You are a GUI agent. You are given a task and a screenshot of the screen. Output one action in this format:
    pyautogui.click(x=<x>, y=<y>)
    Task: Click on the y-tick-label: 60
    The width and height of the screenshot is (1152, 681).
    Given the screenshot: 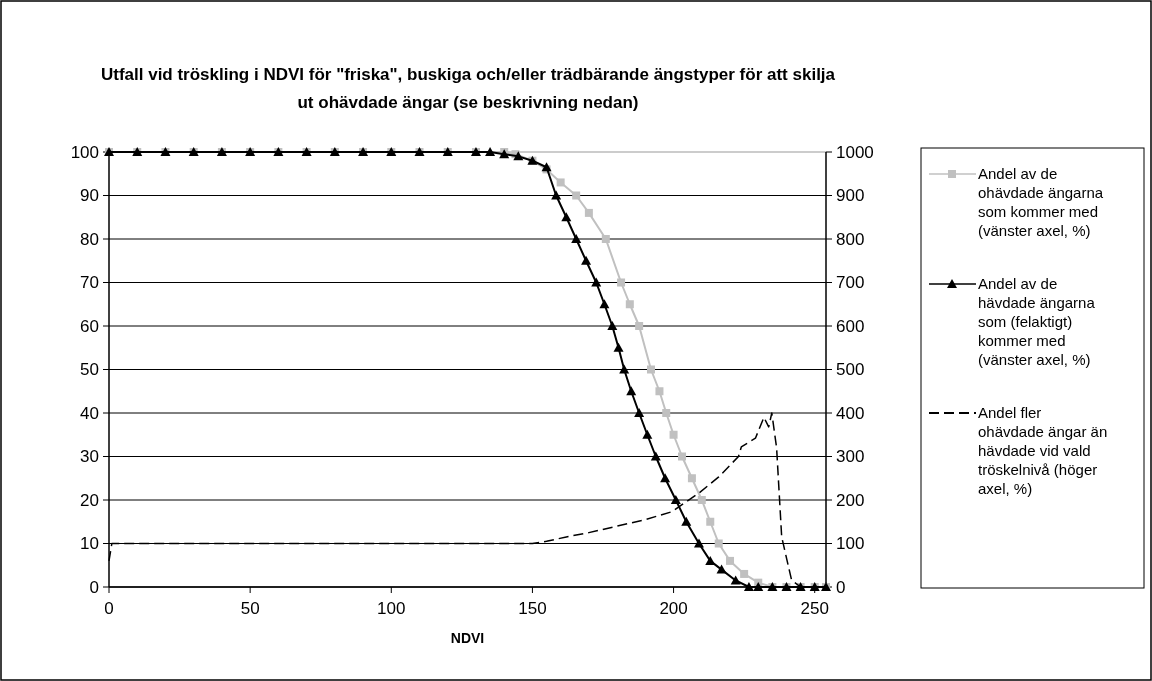 What is the action you would take?
    pyautogui.click(x=89, y=326)
    